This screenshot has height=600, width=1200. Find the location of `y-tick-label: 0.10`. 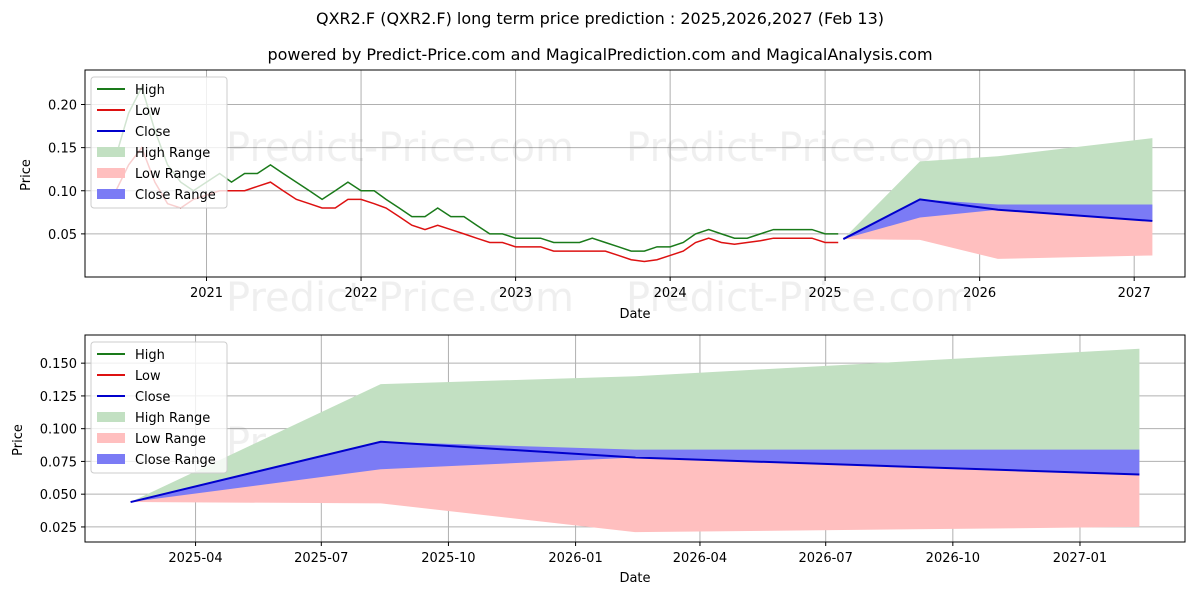

y-tick-label: 0.10 is located at coordinates (62, 192).